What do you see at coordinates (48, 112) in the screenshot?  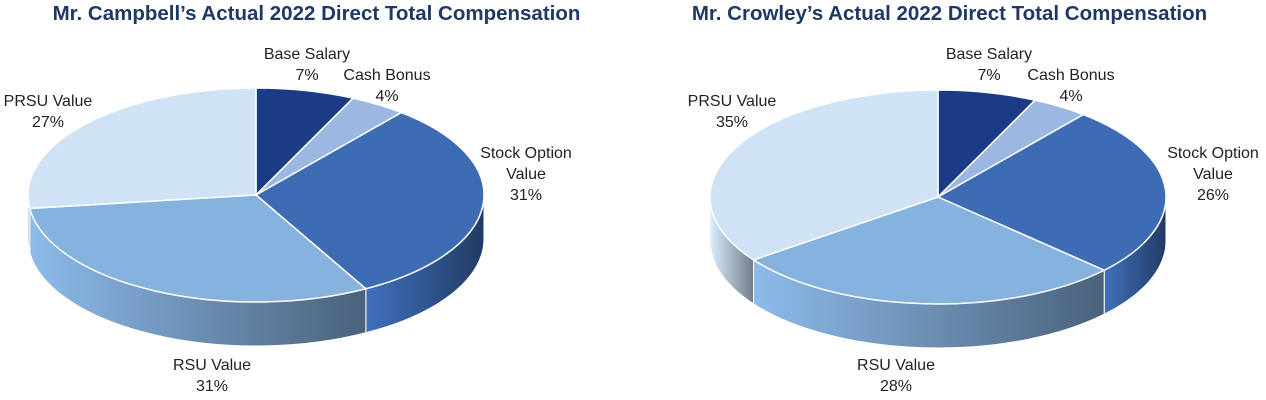 I see `slice-label-prsu-value: PRSU Value 27%` at bounding box center [48, 112].